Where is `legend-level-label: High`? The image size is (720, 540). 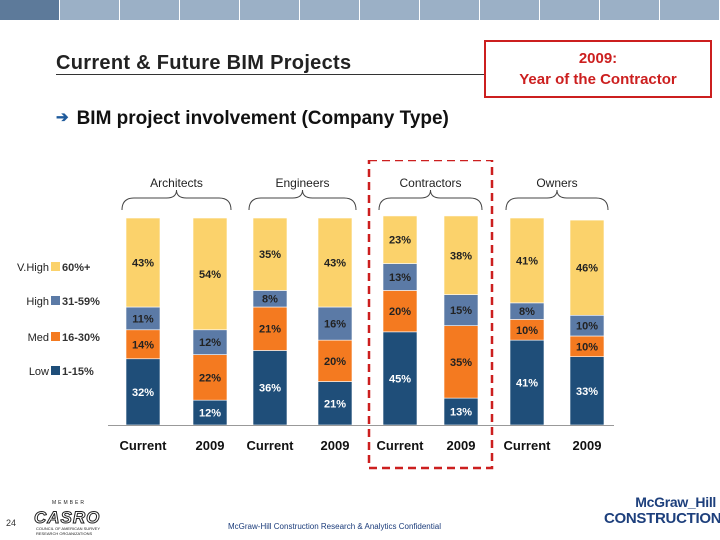
legend-level-label: High is located at coordinates (37, 302).